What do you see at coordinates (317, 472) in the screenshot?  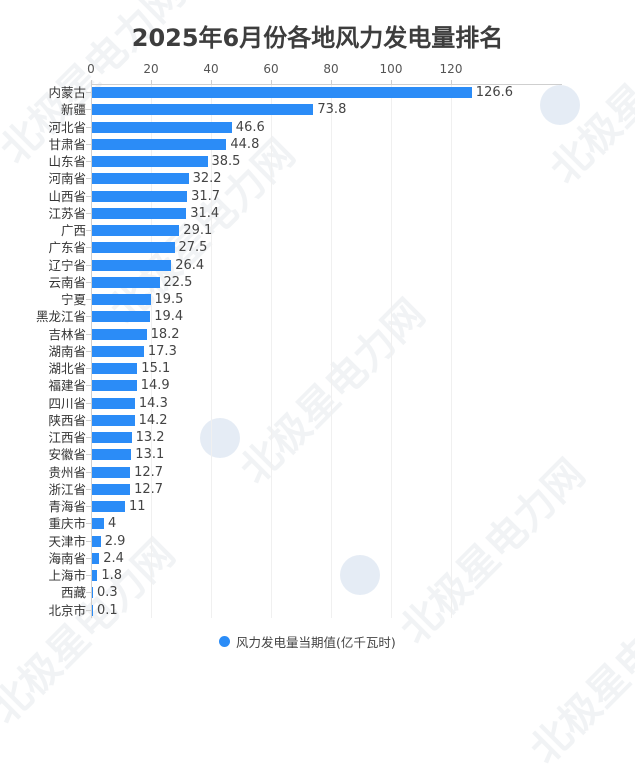 I see `bar-row: 贵州省 12.7` at bounding box center [317, 472].